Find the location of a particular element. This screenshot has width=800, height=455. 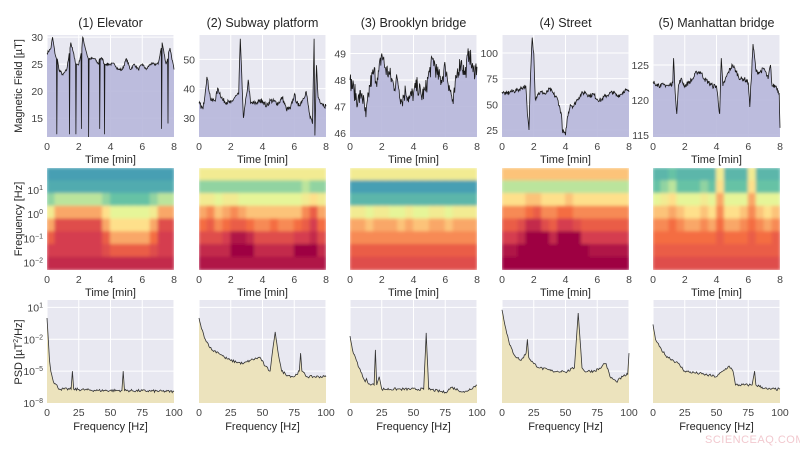

y-label-frequency: Frequency [Hz] is located at coordinates (19, 219).